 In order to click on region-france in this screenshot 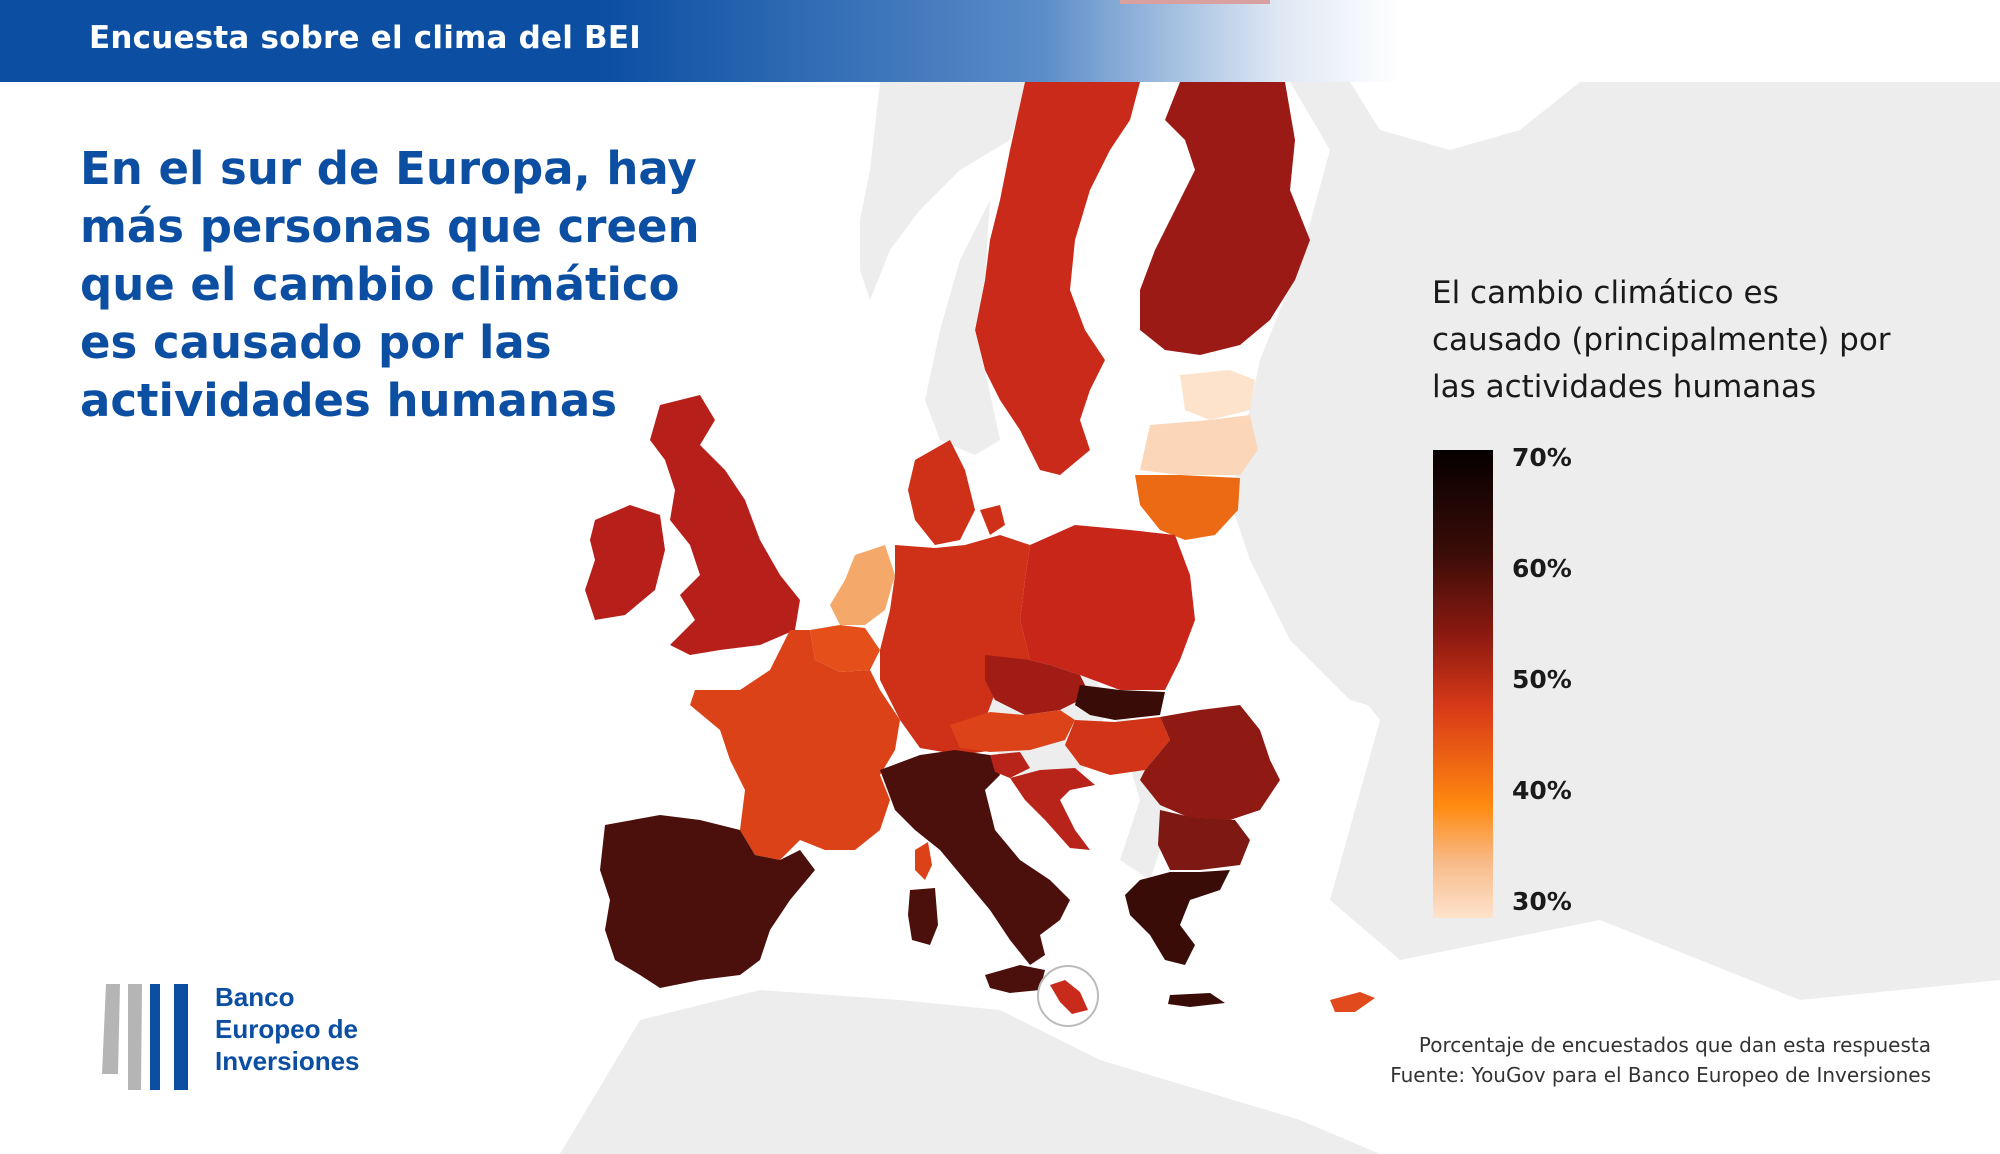, I will do `click(795, 745)`.